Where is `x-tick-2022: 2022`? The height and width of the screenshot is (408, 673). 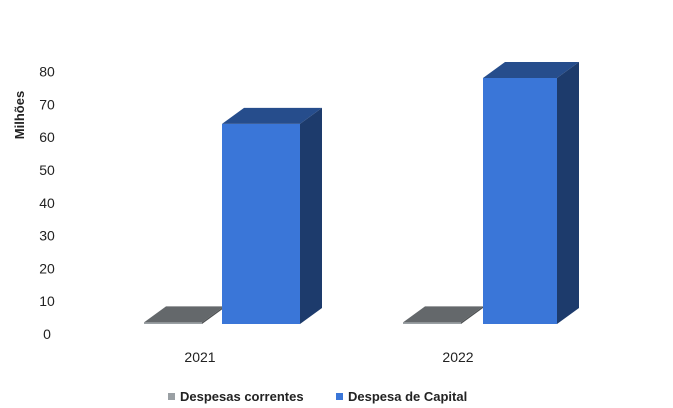
x-tick-2022: 2022 is located at coordinates (457, 357).